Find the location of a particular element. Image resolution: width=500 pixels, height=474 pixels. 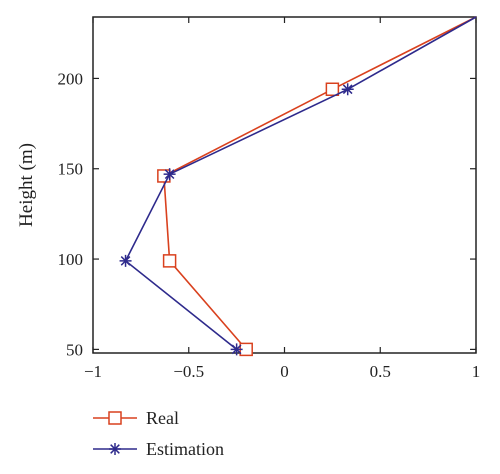

y-tick-label: 100 is located at coordinates (71, 259).